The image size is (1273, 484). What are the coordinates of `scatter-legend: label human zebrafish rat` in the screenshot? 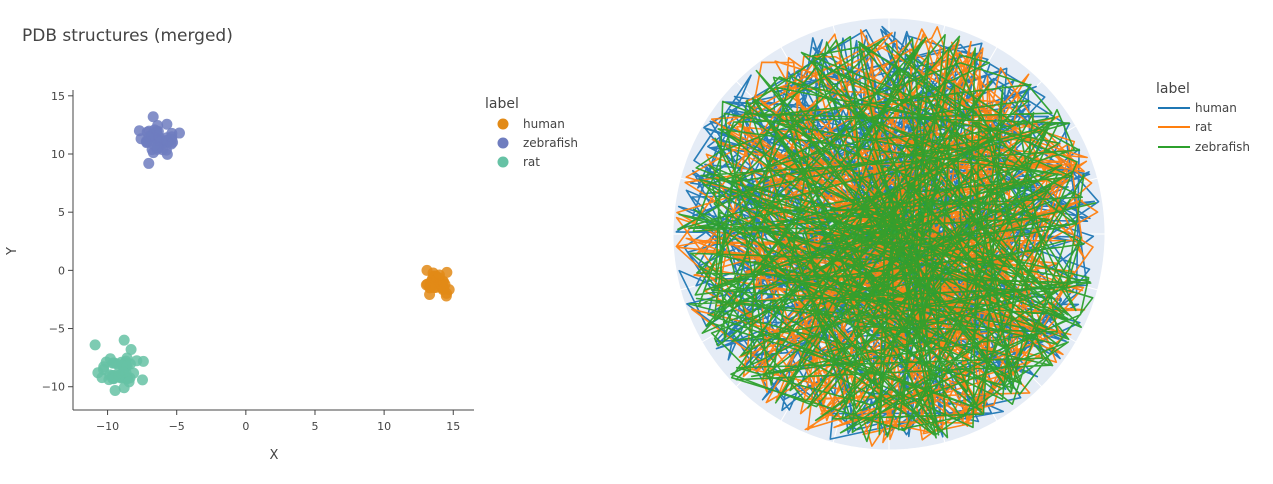 It's located at (531, 132).